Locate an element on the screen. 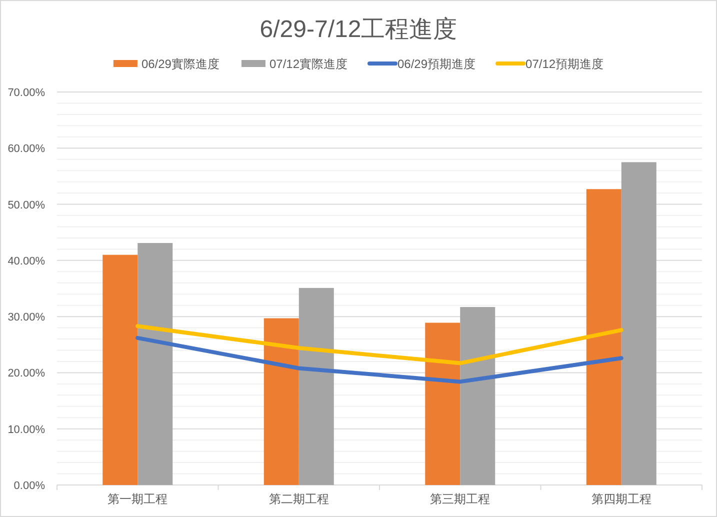  legend-label: 06/29預期進度 is located at coordinates (437, 64).